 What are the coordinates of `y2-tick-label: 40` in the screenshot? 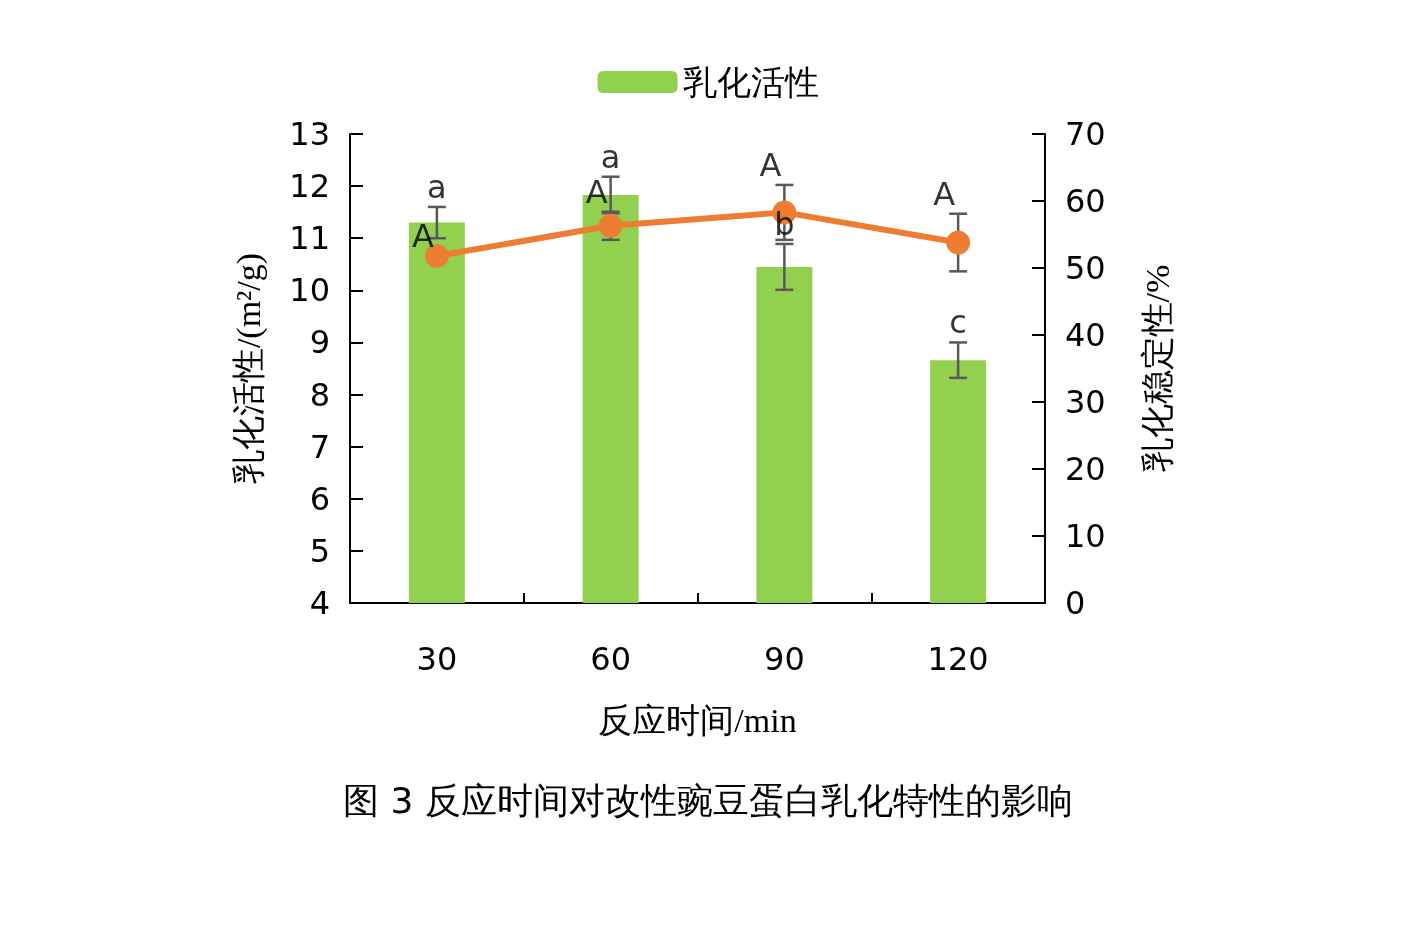 It's located at (1085, 335).